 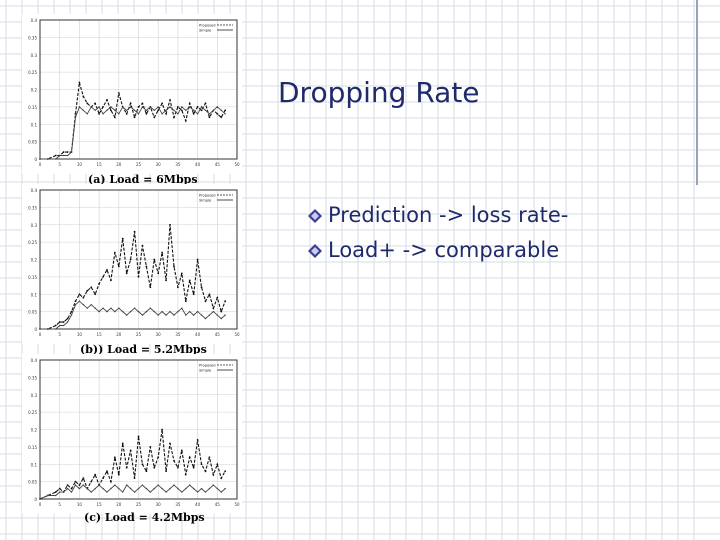 I want to click on x-tick-label: 25, so click(x=139, y=504).